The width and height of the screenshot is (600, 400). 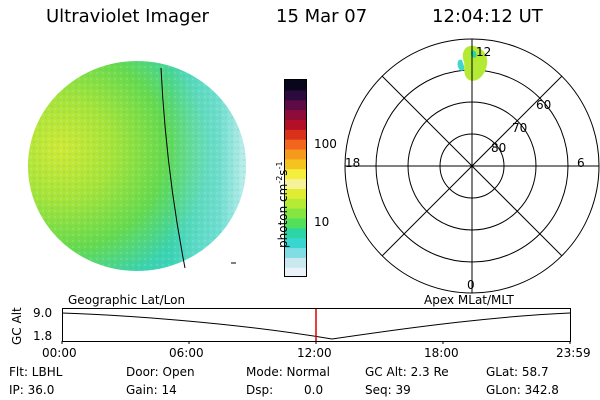 What do you see at coordinates (32, 390) in the screenshot?
I see `ip-status: IP: 36.0` at bounding box center [32, 390].